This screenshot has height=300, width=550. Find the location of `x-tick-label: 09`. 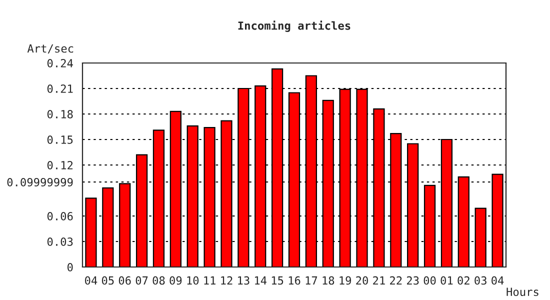

x-tick-label: 09 is located at coordinates (176, 280).